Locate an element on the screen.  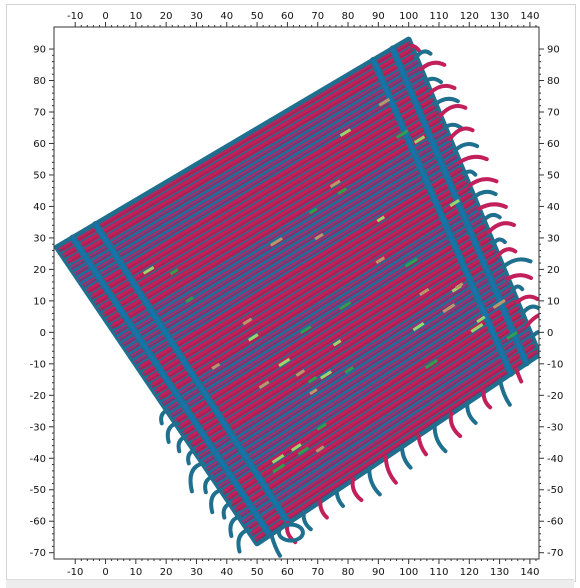
y-tick-label-right: -40 is located at coordinates (555, 459).